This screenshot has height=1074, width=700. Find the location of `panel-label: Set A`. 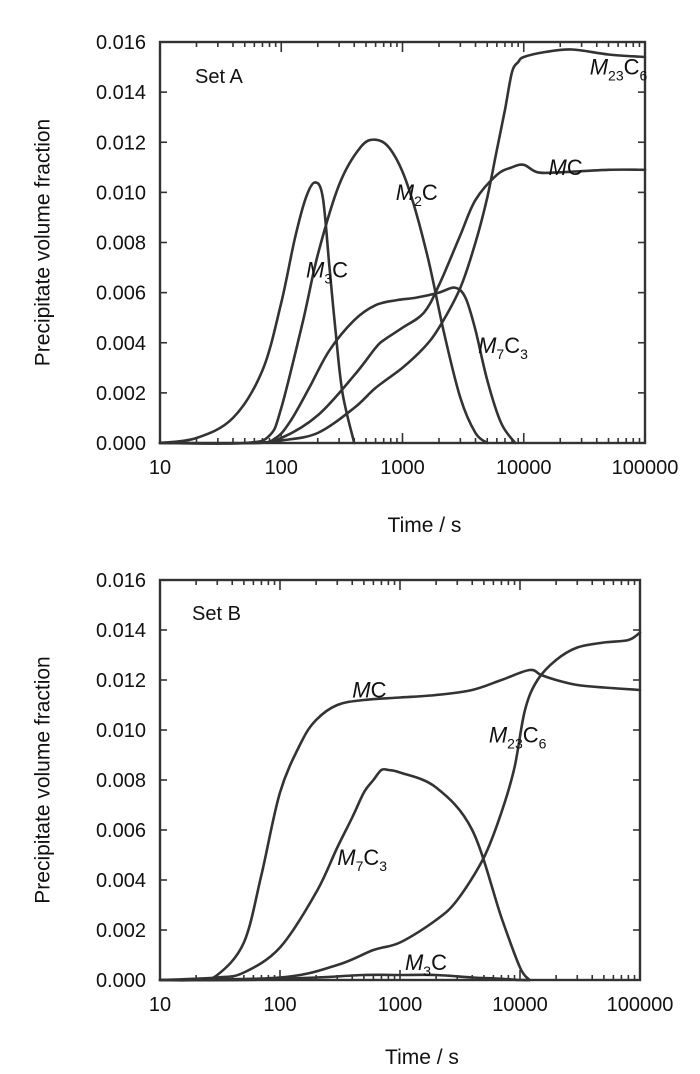

panel-label: Set A is located at coordinates (219, 77).